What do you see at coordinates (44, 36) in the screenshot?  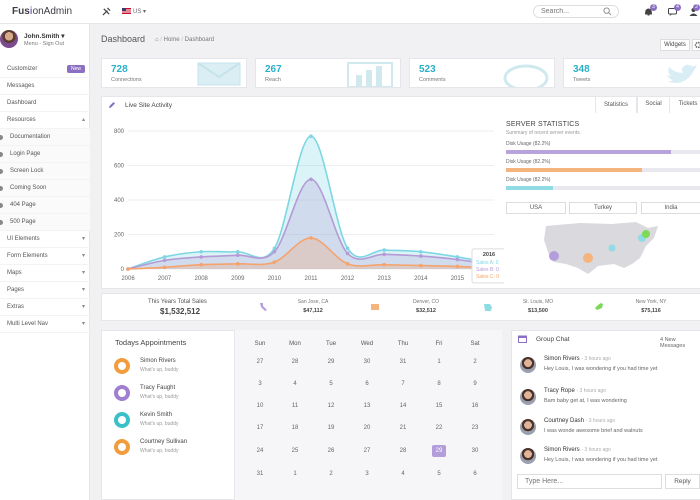 I see `user-name: John.Smith ▾` at bounding box center [44, 36].